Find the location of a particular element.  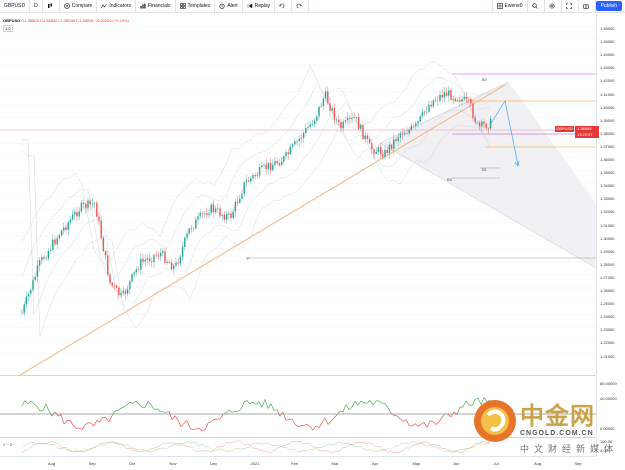

price-tick: 1.45000 is located at coordinates (607, 42).